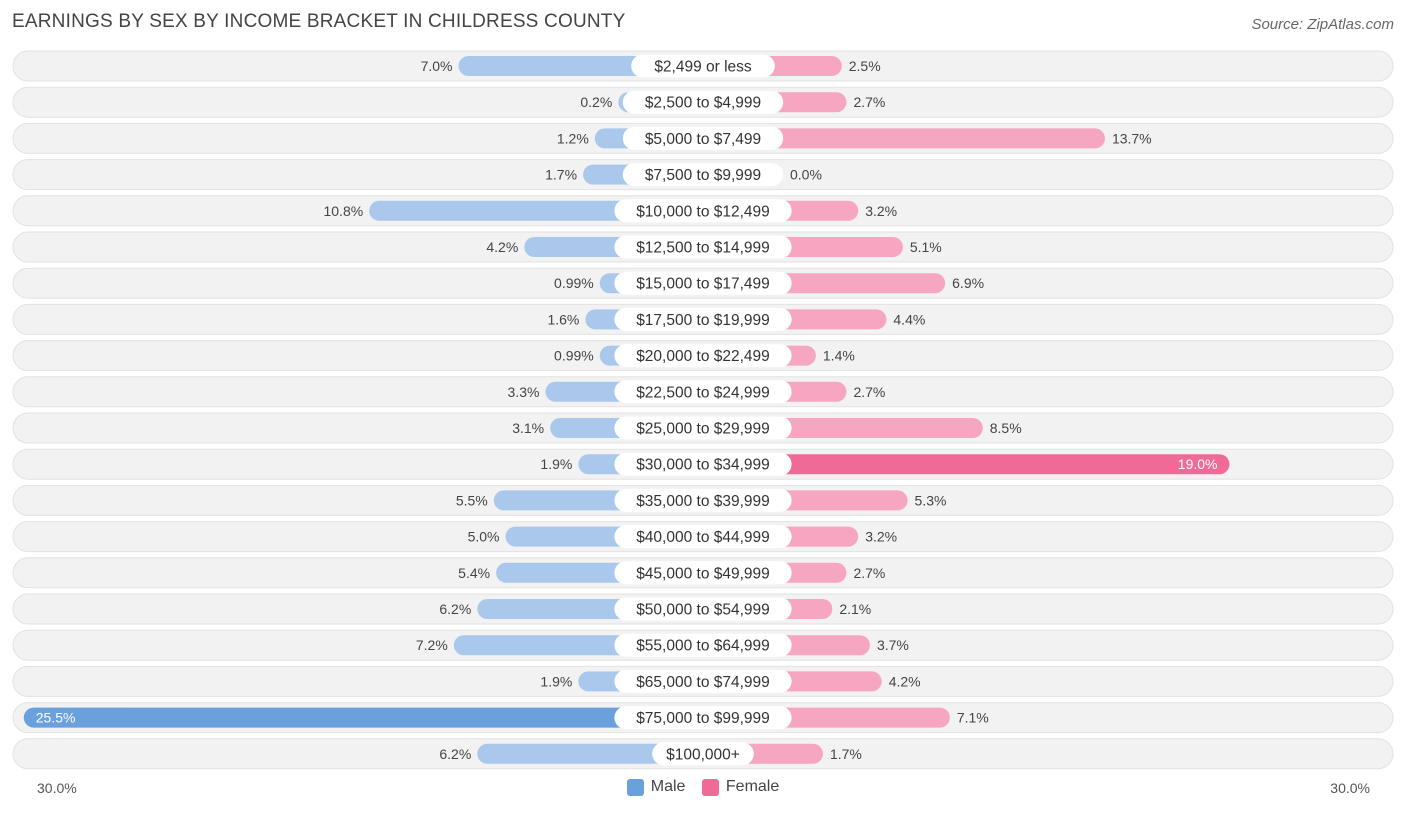 This screenshot has width=1406, height=813. I want to click on value-label-female: 4.2%, so click(905, 681).